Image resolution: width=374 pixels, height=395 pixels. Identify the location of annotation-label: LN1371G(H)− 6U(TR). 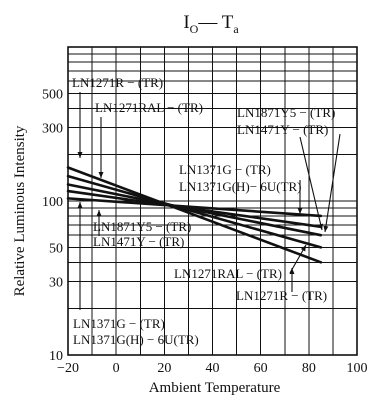
(240, 186).